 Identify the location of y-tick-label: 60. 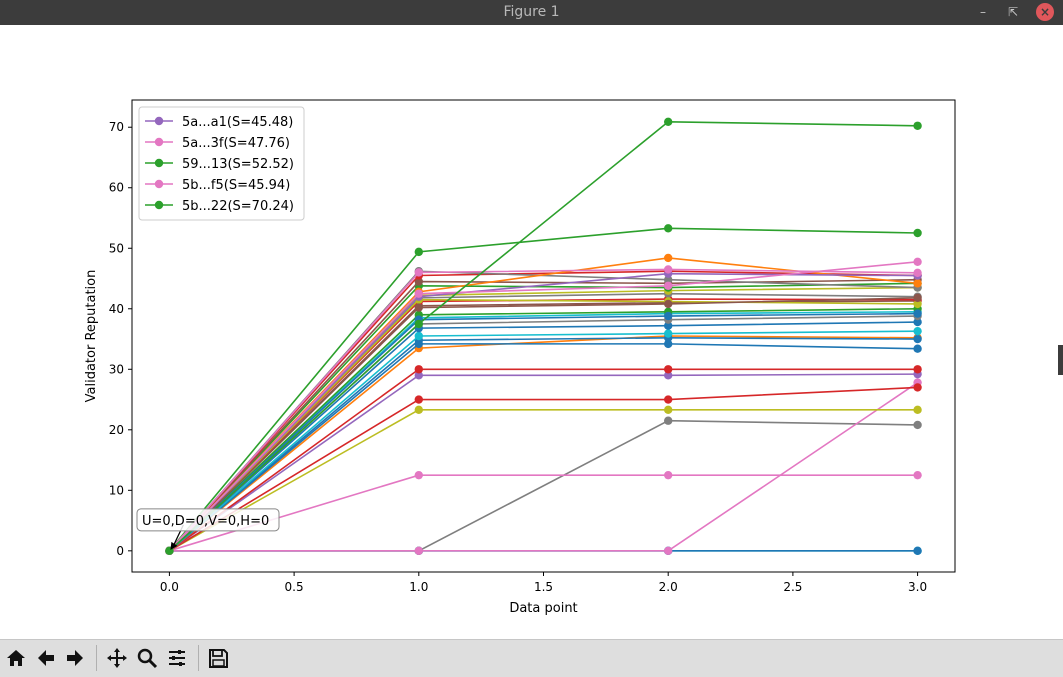
(116, 188).